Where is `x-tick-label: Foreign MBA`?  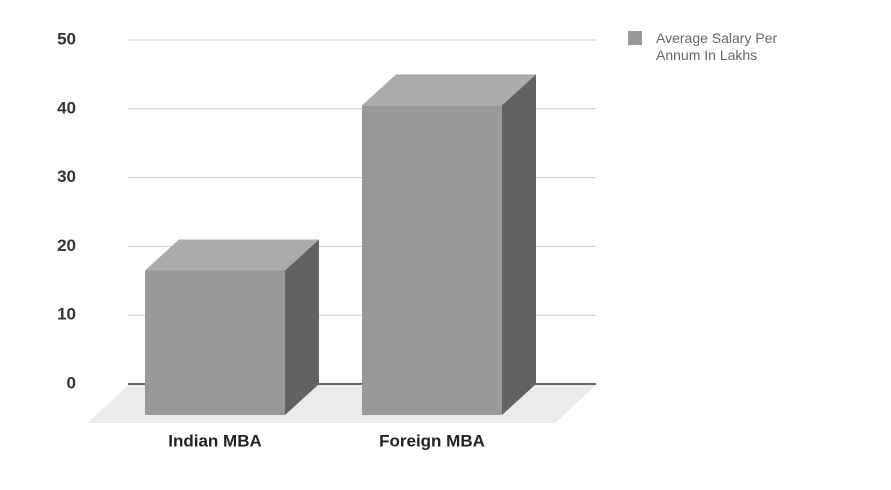 x-tick-label: Foreign MBA is located at coordinates (432, 440).